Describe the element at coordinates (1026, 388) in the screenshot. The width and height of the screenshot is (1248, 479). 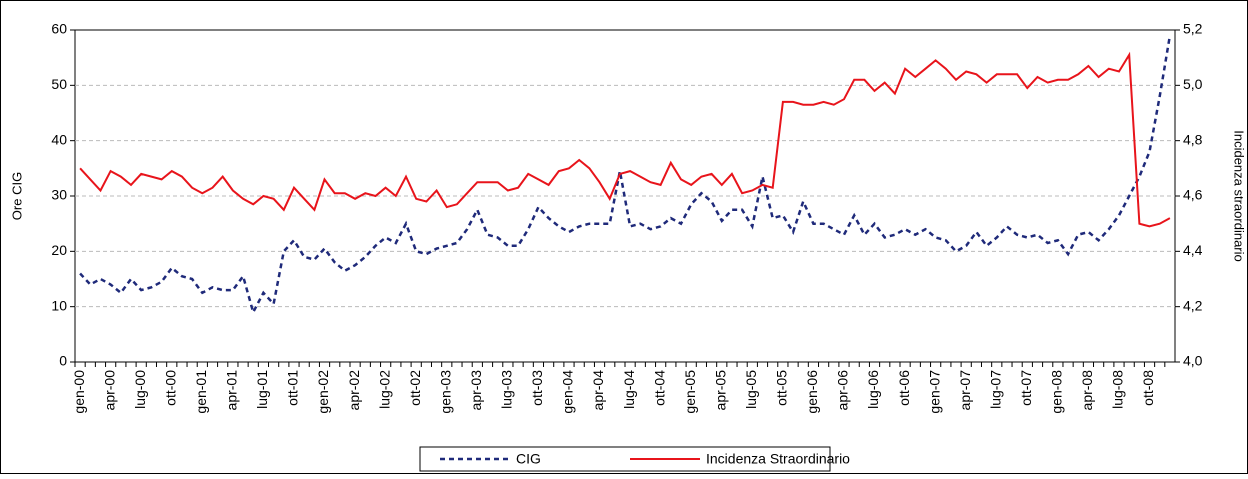
I see `x-tick-label: ott-07` at that location.